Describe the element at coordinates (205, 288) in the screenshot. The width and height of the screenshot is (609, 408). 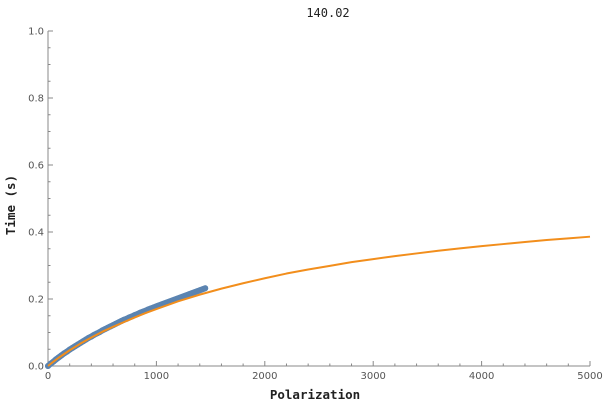
I see `scatter-point` at that location.